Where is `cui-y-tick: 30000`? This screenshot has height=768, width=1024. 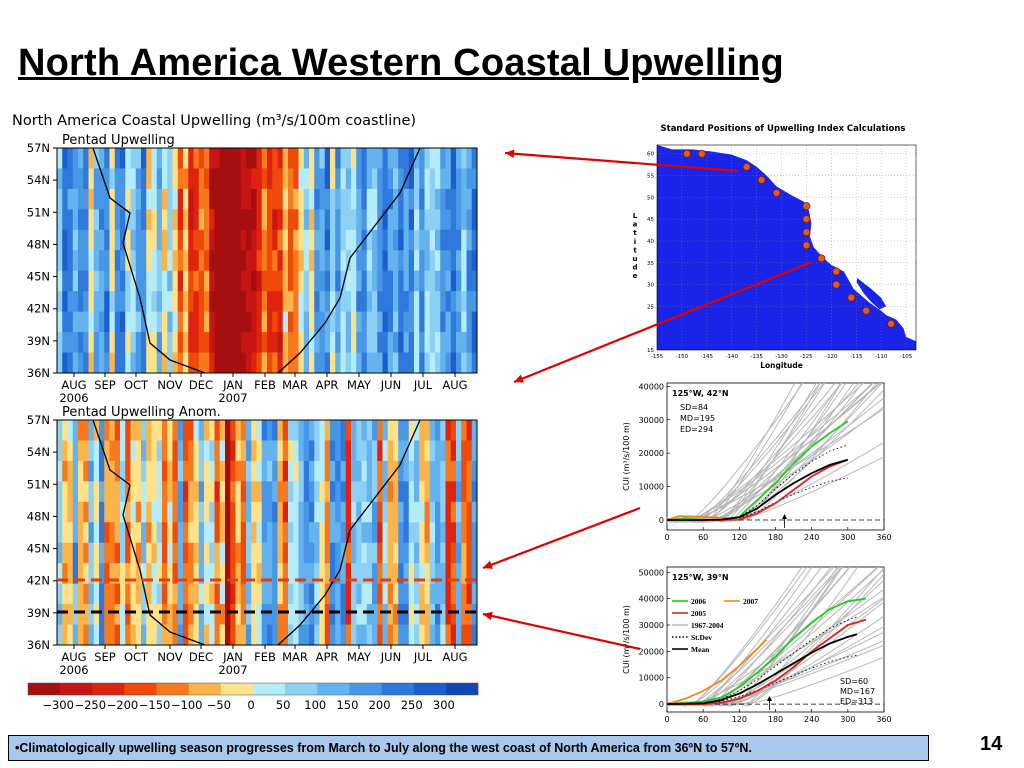
cui-y-tick: 30000 is located at coordinates (651, 420).